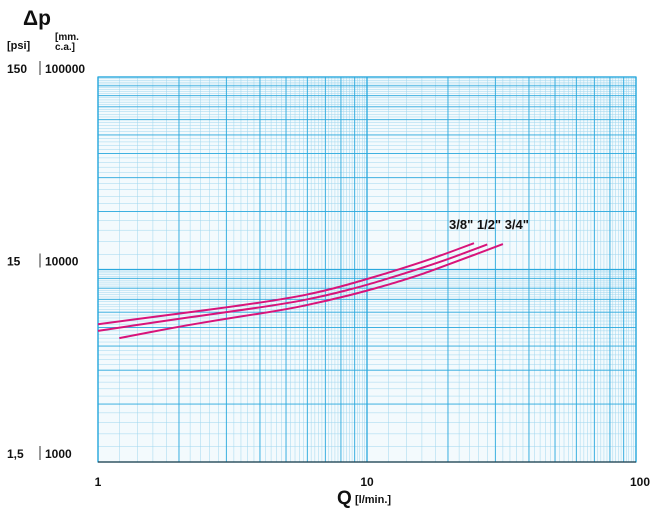 This screenshot has width=652, height=512. I want to click on y-tick-label-psi: 150, so click(17, 69).